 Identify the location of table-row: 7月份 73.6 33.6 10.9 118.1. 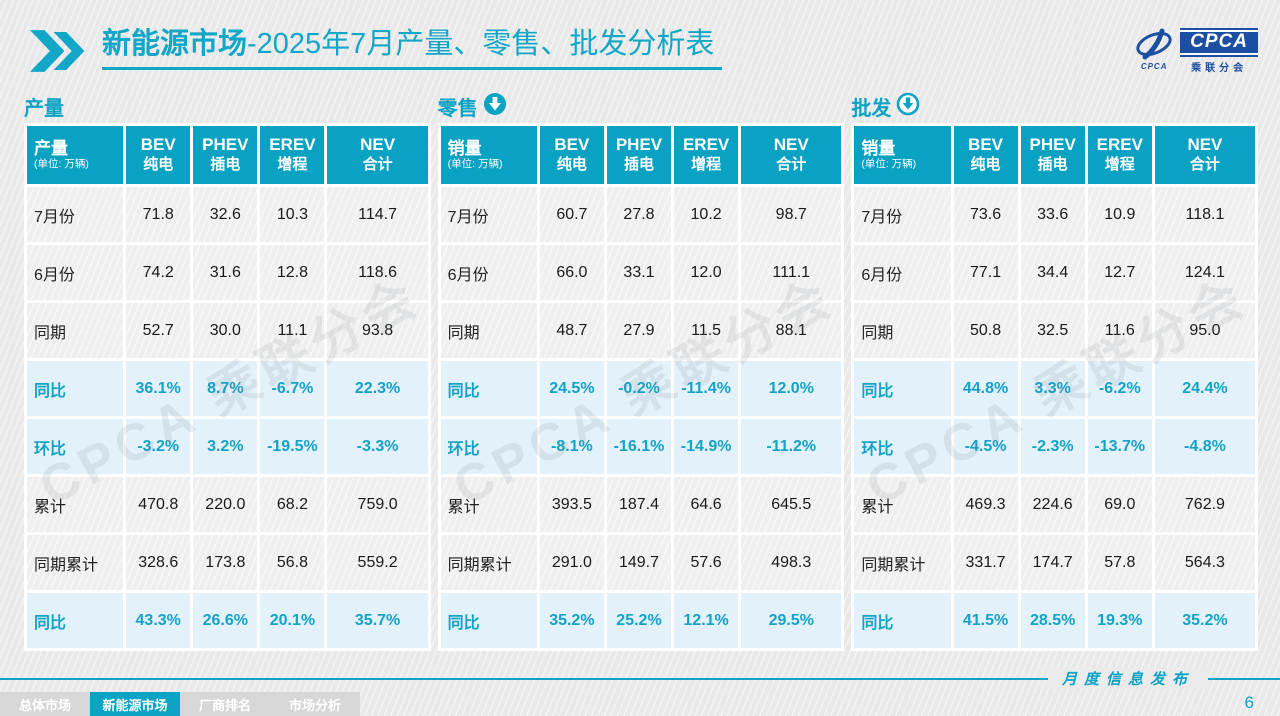
(1055, 214).